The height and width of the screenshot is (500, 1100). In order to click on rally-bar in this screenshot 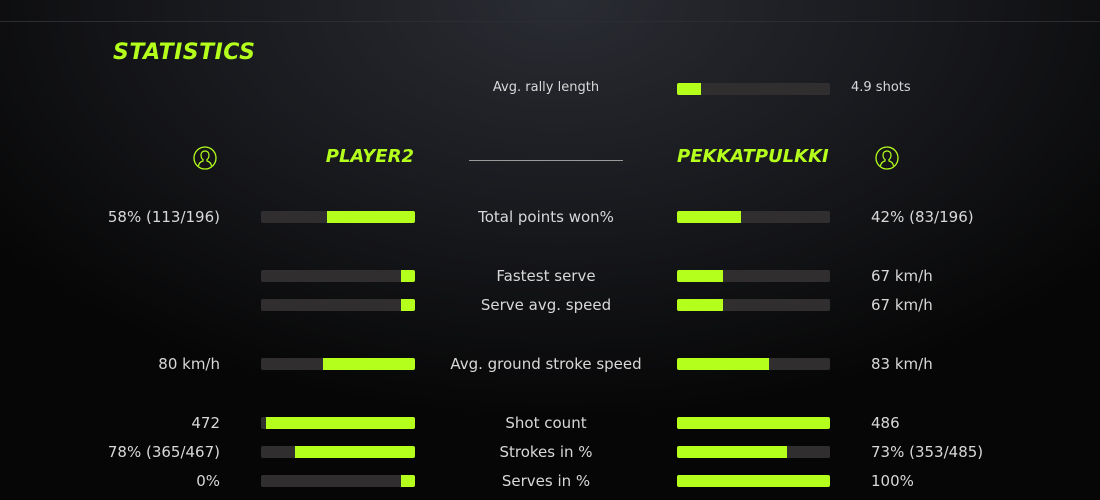, I will do `click(753, 89)`.